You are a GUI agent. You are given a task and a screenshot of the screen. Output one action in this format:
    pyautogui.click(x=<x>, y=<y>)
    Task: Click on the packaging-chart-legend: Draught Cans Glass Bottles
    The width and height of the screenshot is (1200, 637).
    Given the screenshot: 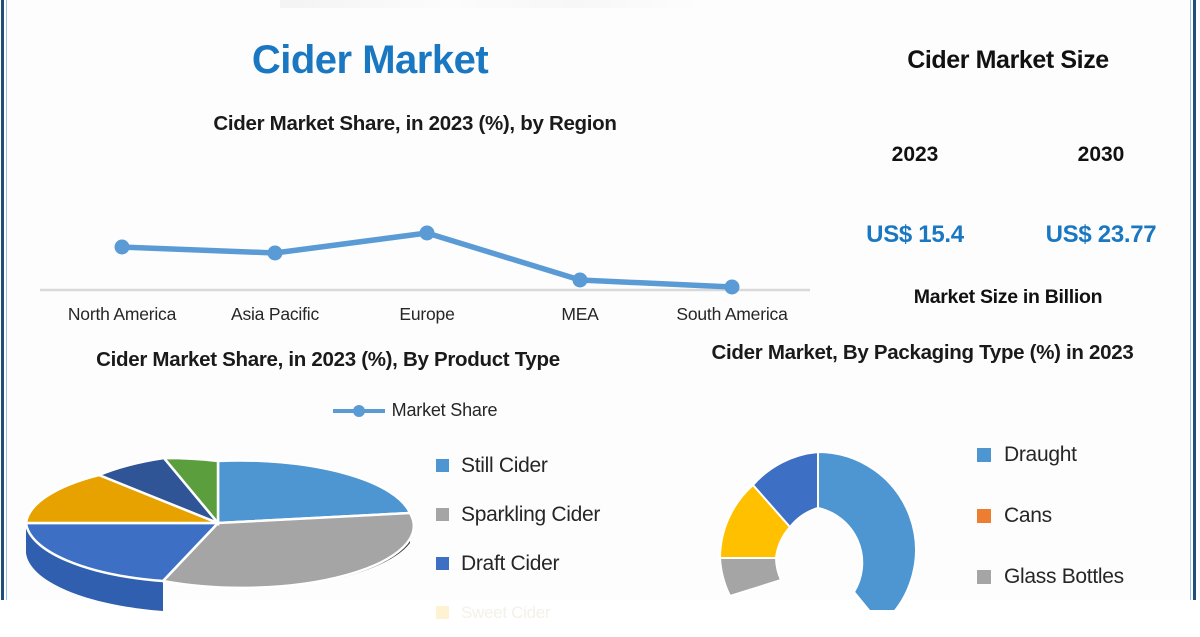 What is the action you would take?
    pyautogui.click(x=1084, y=515)
    